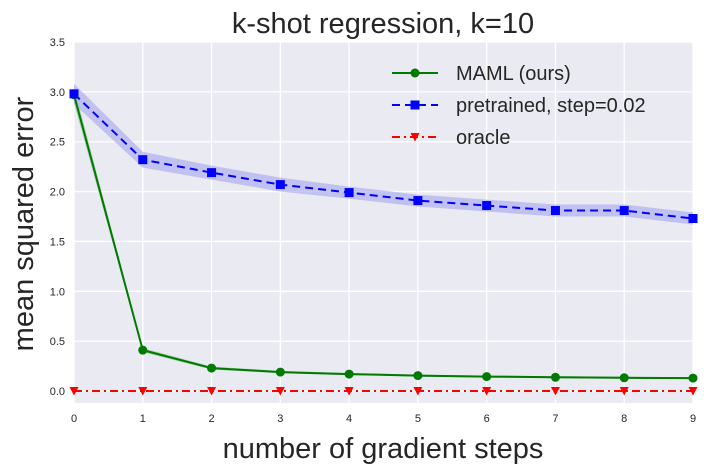 The image size is (709, 468). I want to click on y-axis-label: mean squared error, so click(24, 223).